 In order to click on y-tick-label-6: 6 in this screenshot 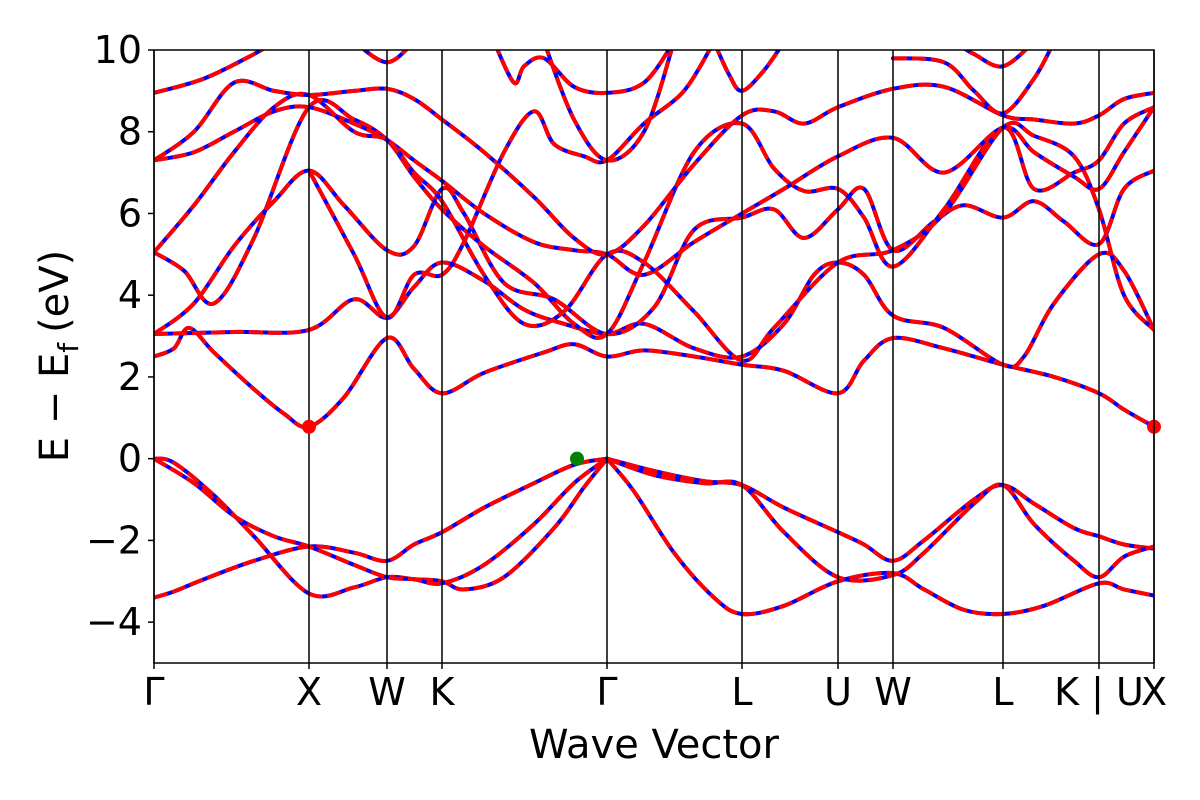, I will do `click(130, 213)`.